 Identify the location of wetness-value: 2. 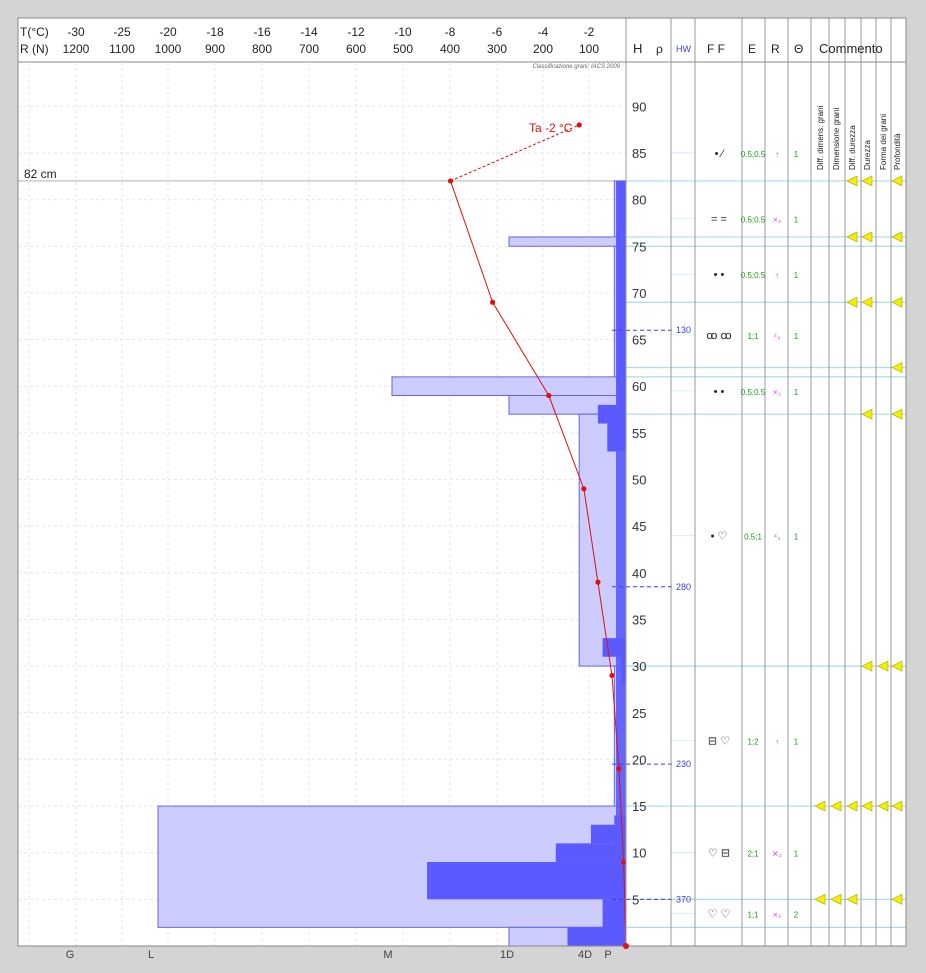
(796, 914).